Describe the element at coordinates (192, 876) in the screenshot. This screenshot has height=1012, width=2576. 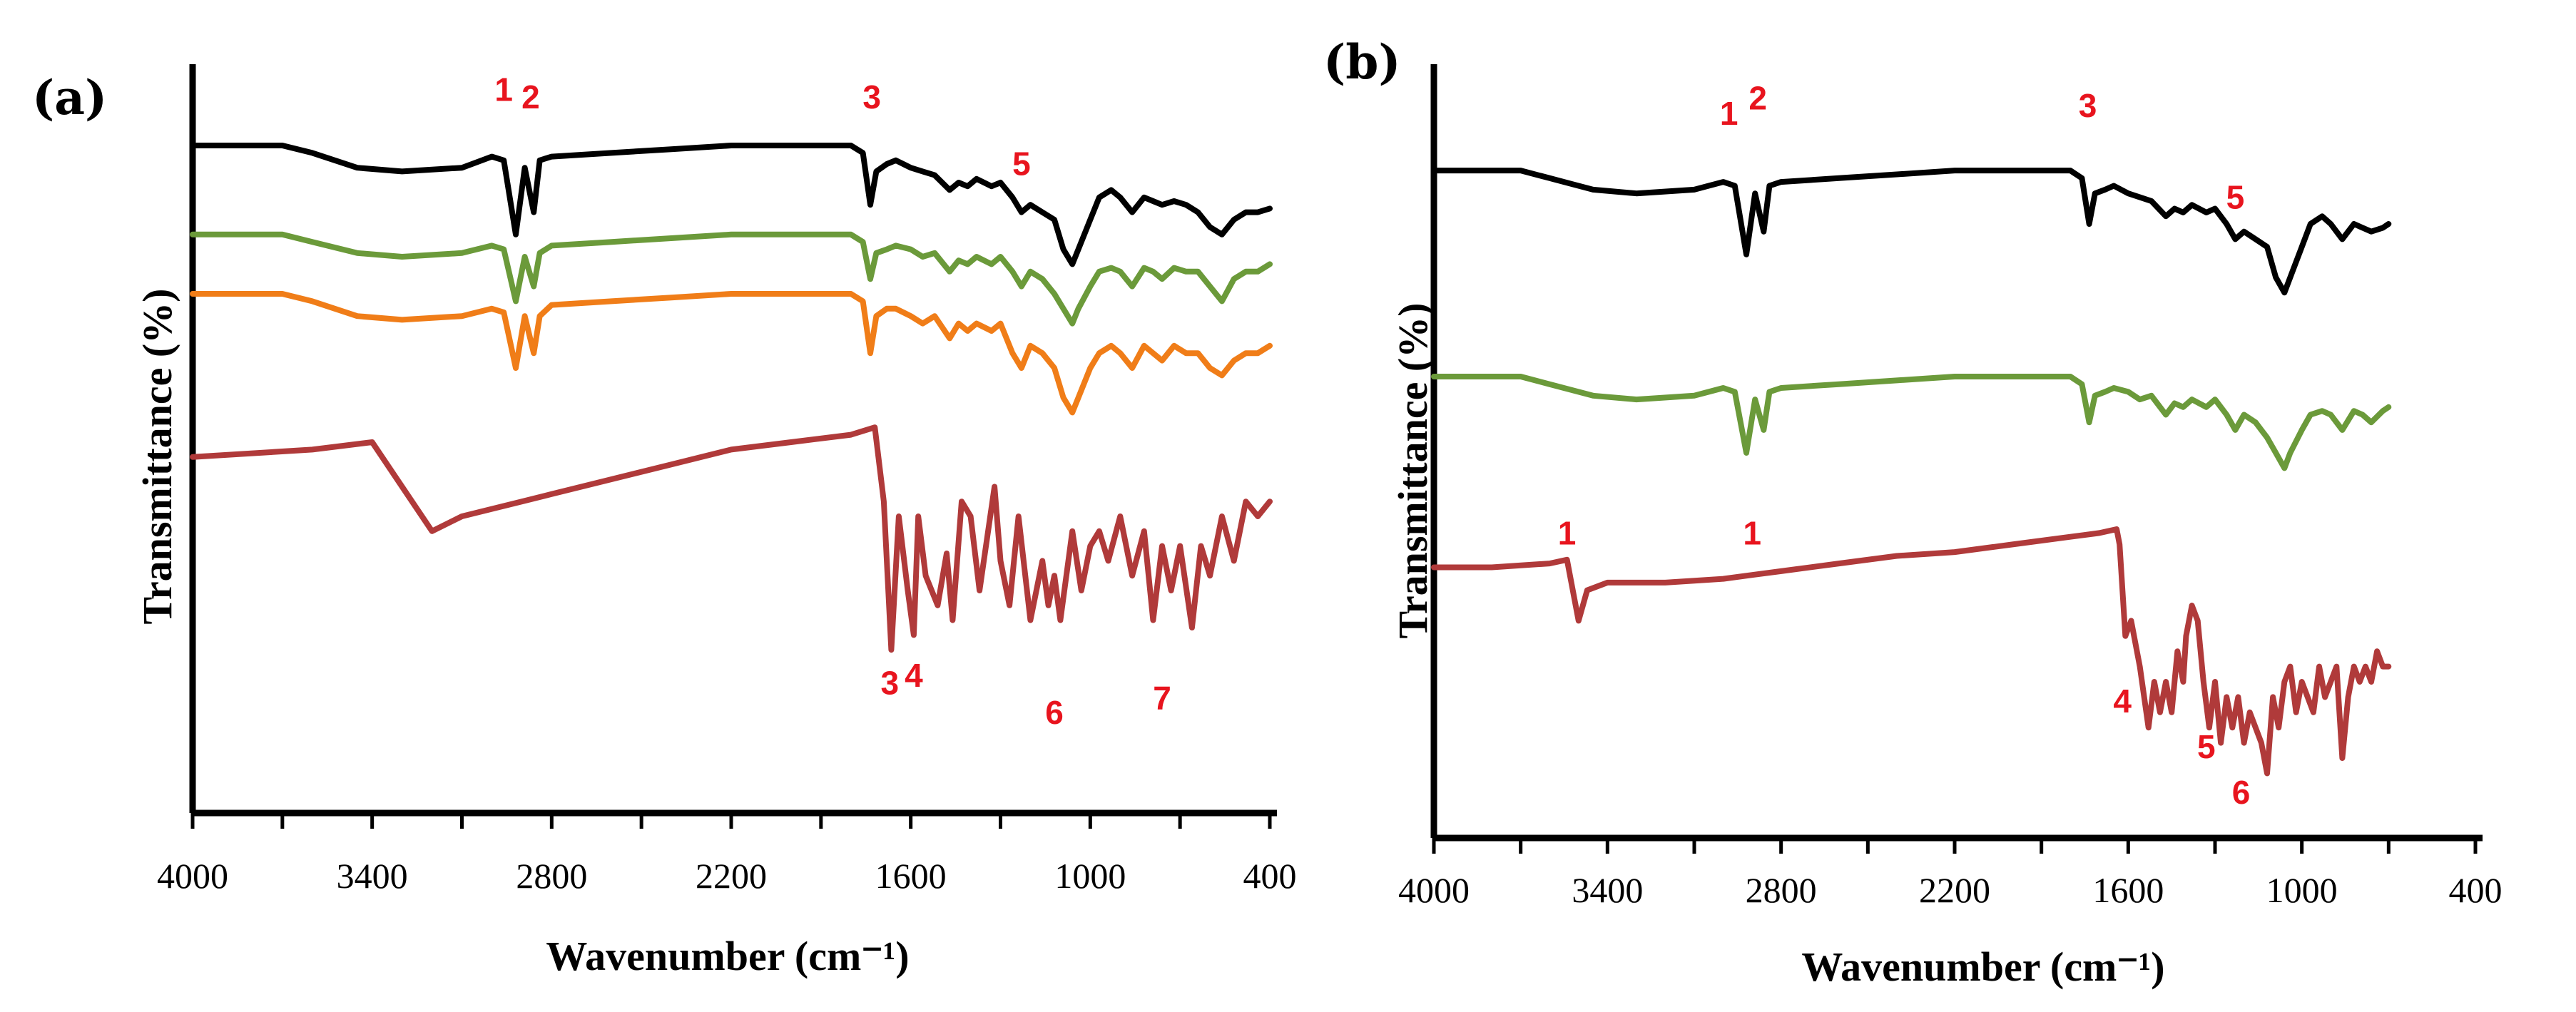
I see `panel-a-x-tick-label: 4000` at that location.